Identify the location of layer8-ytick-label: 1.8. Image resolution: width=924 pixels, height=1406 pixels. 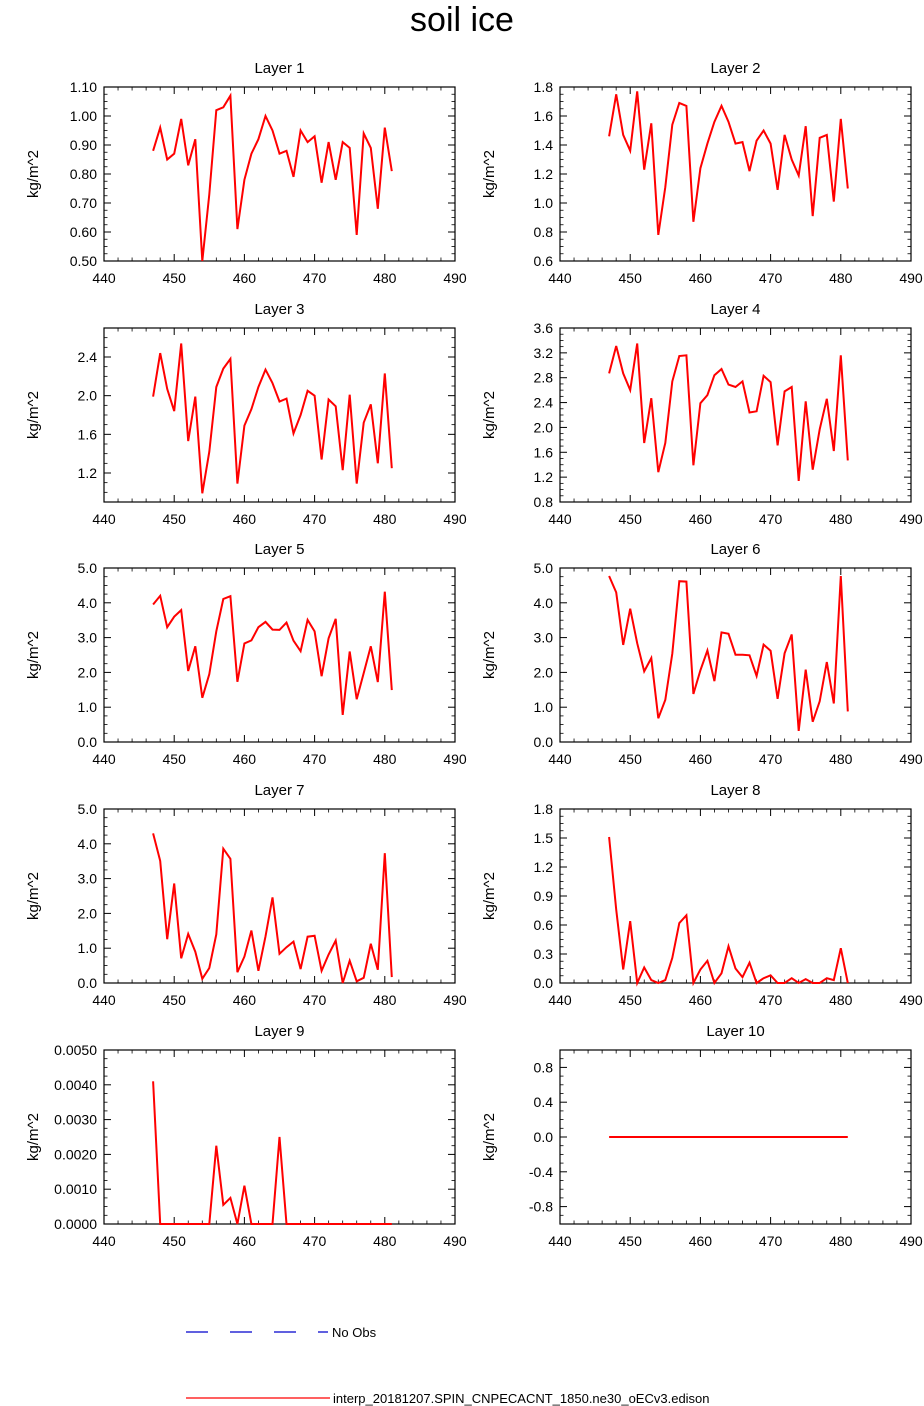
(544, 809).